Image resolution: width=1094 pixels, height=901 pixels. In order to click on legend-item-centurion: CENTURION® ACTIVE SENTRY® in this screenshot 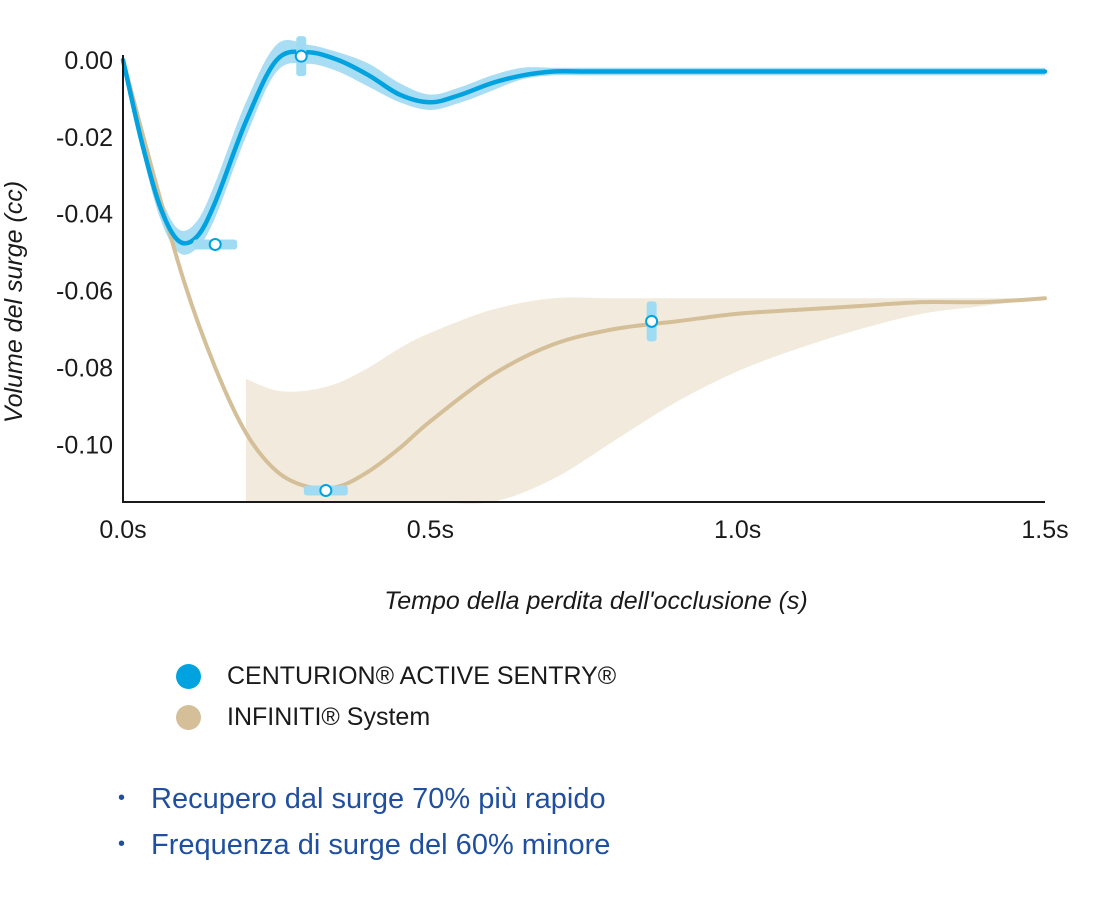, I will do `click(396, 676)`.